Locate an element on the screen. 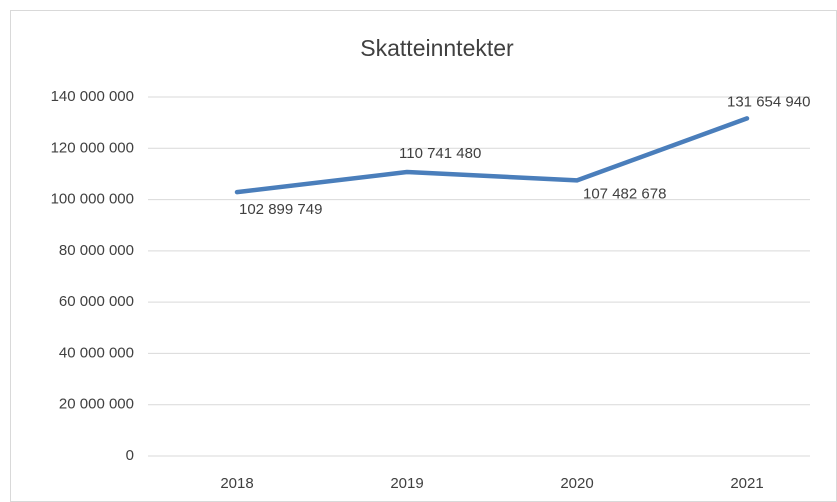 The width and height of the screenshot is (837, 502). x-tick-label: 2020 is located at coordinates (576, 483).